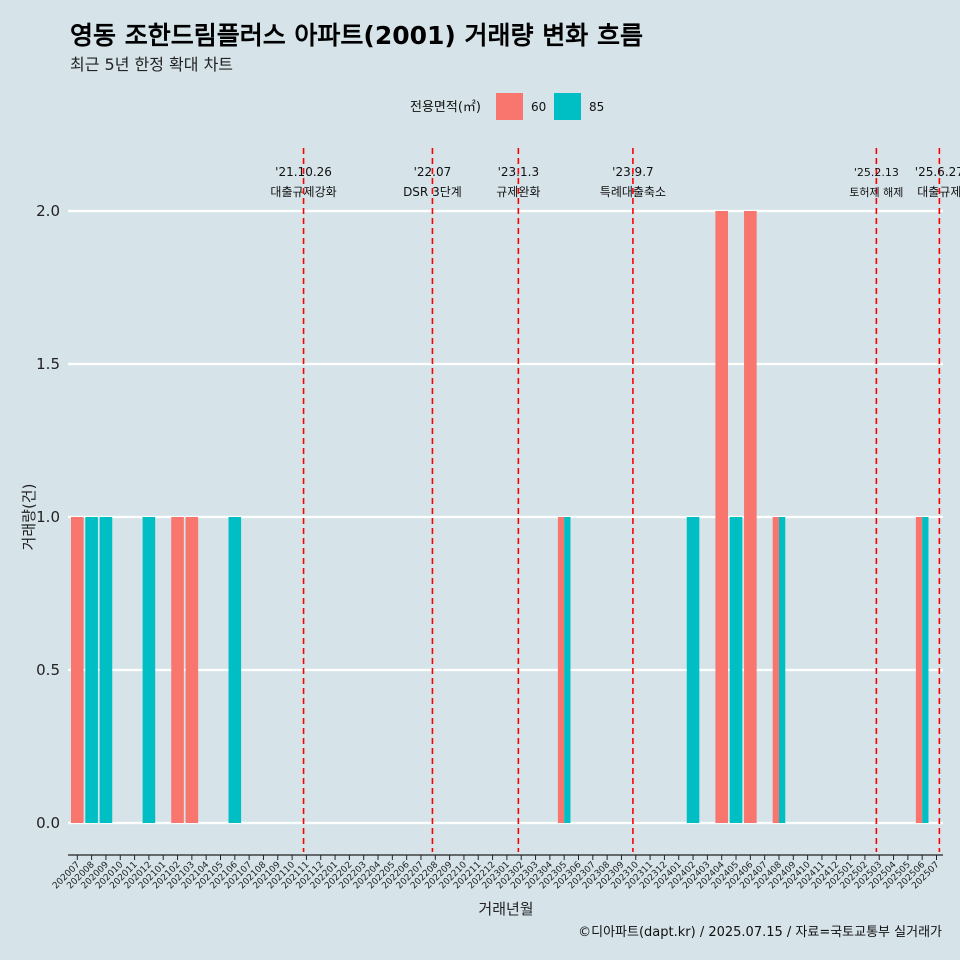 The image size is (960, 960). What do you see at coordinates (876, 192) in the screenshot?
I see `event-label: 토허제 해제` at bounding box center [876, 192].